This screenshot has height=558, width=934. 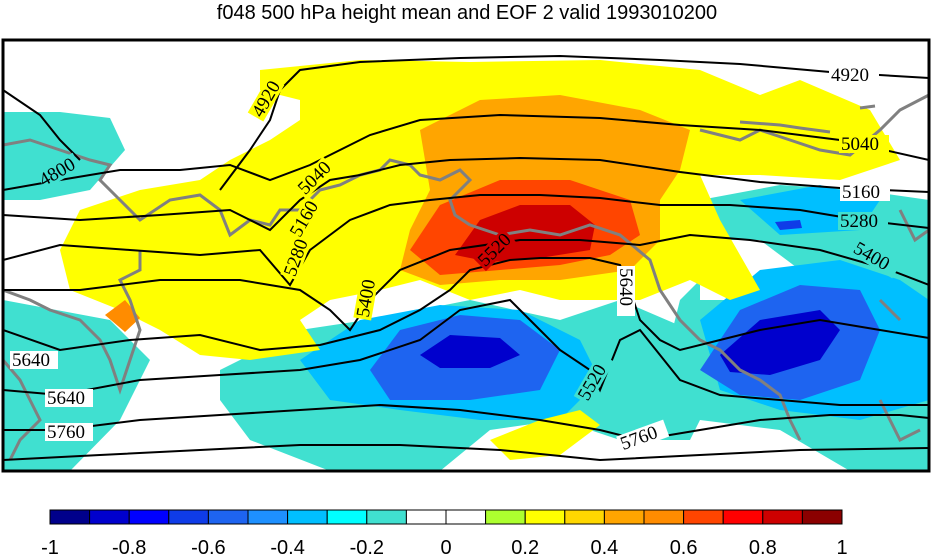 I want to click on contour-label-5760-left: 5760, so click(x=66, y=432).